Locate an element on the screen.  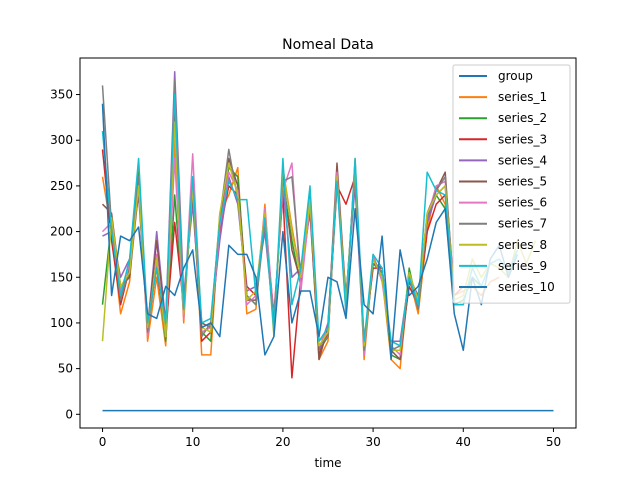
legend-label: series_4 is located at coordinates (522, 160).